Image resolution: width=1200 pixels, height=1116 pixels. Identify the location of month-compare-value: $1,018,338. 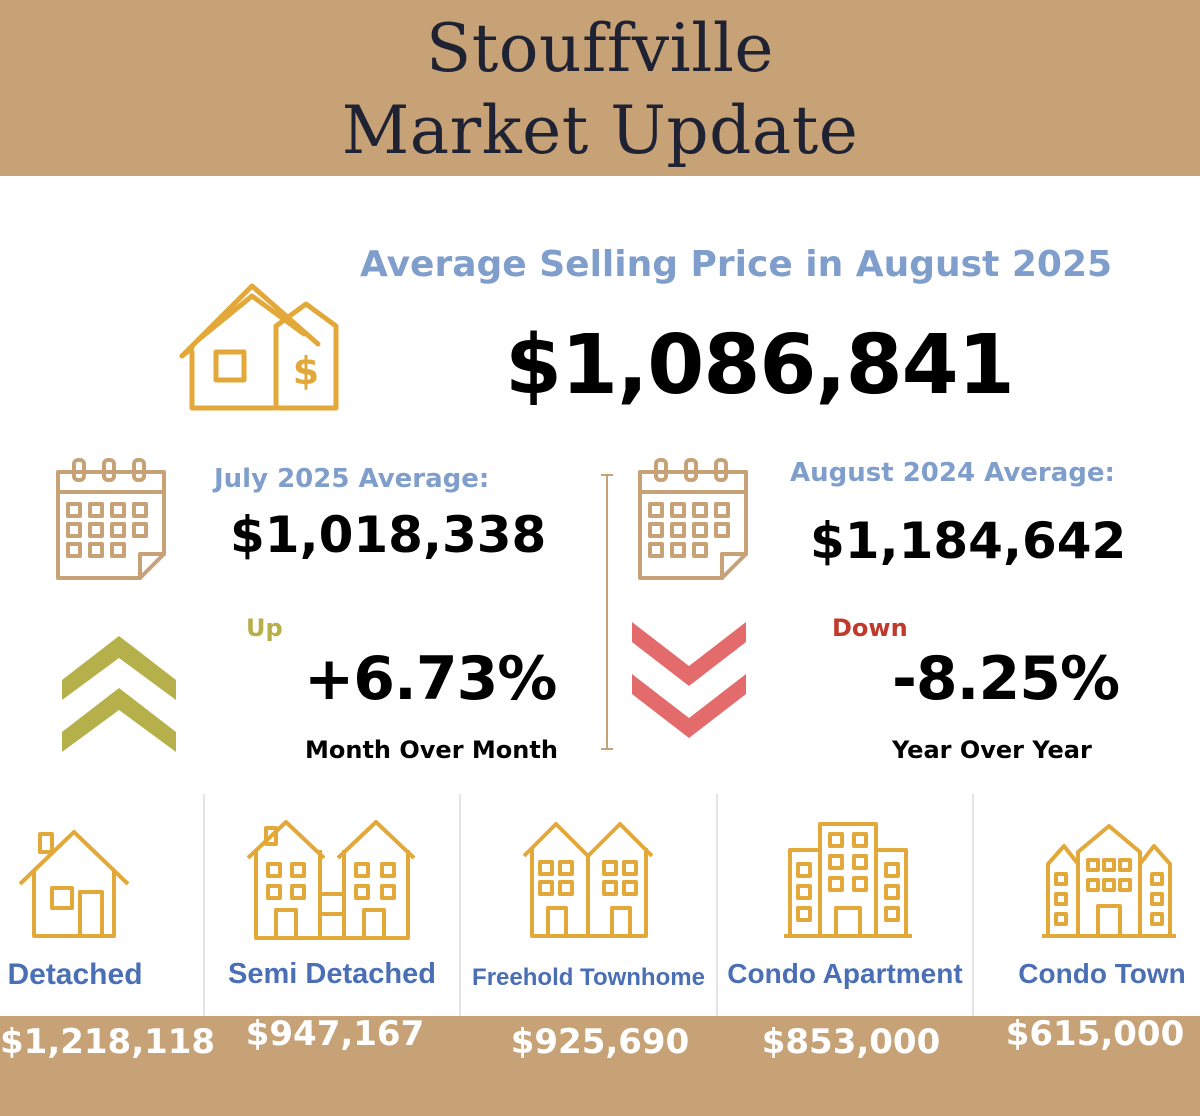
(388, 535).